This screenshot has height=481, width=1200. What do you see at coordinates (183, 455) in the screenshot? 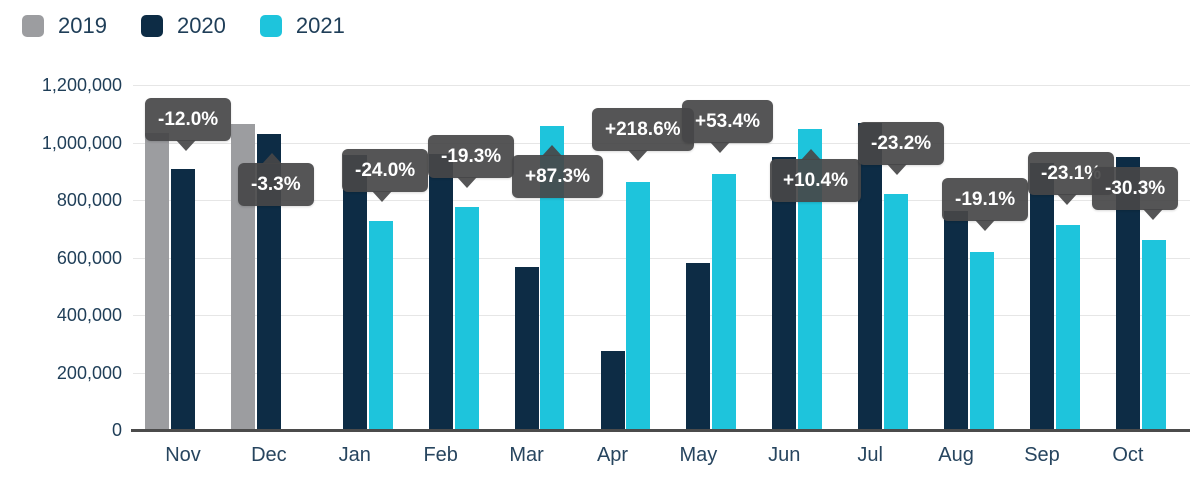
I see `x-tick-label-nov: Nov` at bounding box center [183, 455].